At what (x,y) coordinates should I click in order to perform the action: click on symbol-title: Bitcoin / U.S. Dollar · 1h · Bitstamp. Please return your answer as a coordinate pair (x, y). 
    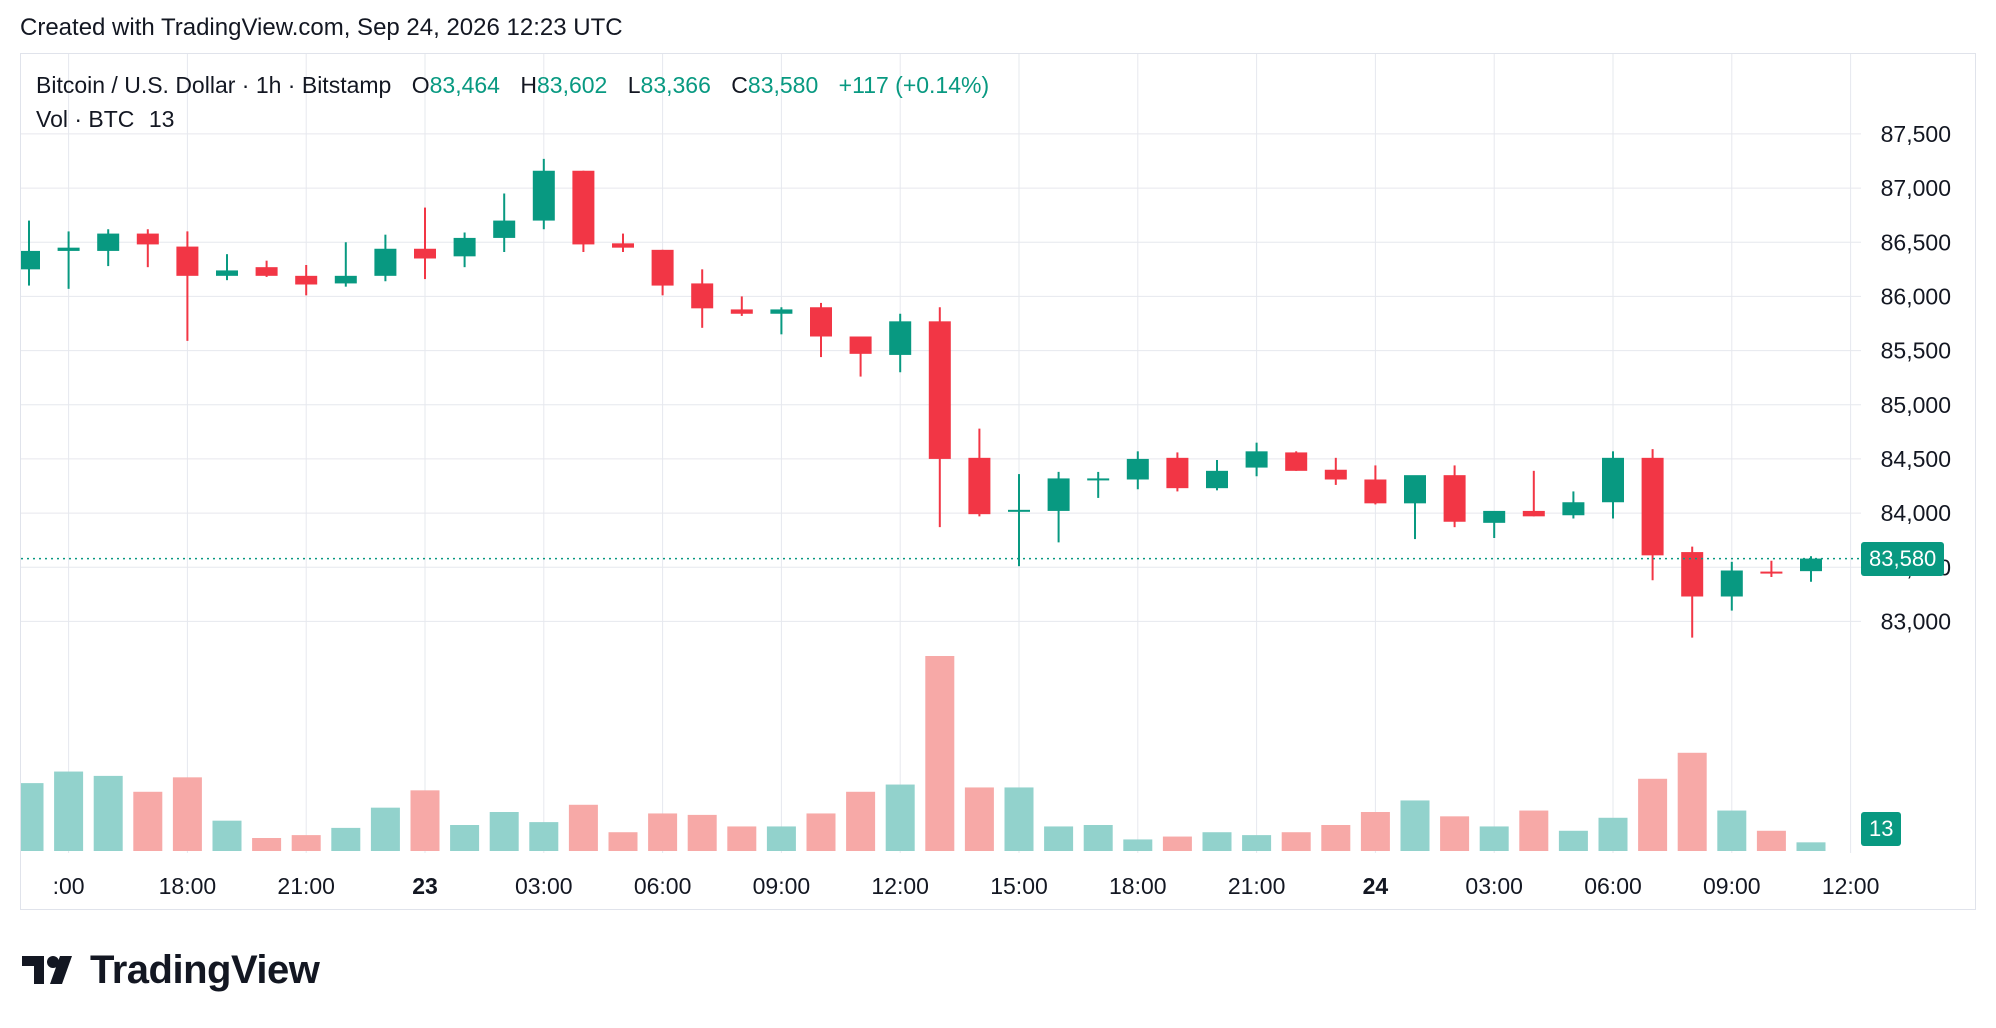
    Looking at the image, I should click on (214, 85).